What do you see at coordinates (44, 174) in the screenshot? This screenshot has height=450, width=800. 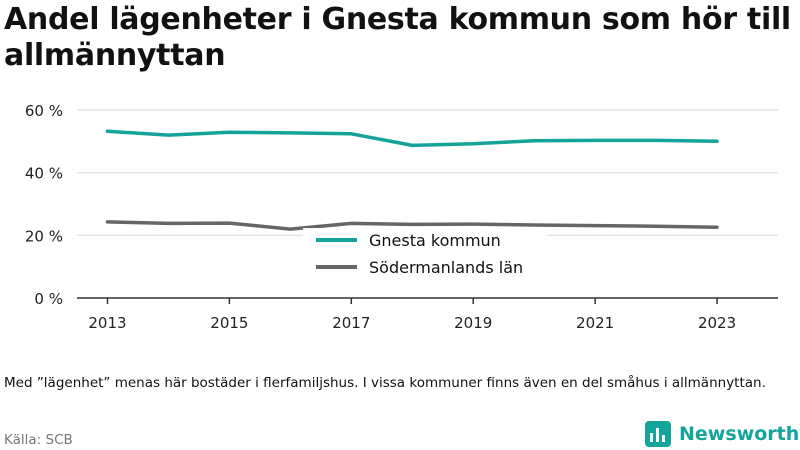 I see `y-tick-label: 40 %` at bounding box center [44, 174].